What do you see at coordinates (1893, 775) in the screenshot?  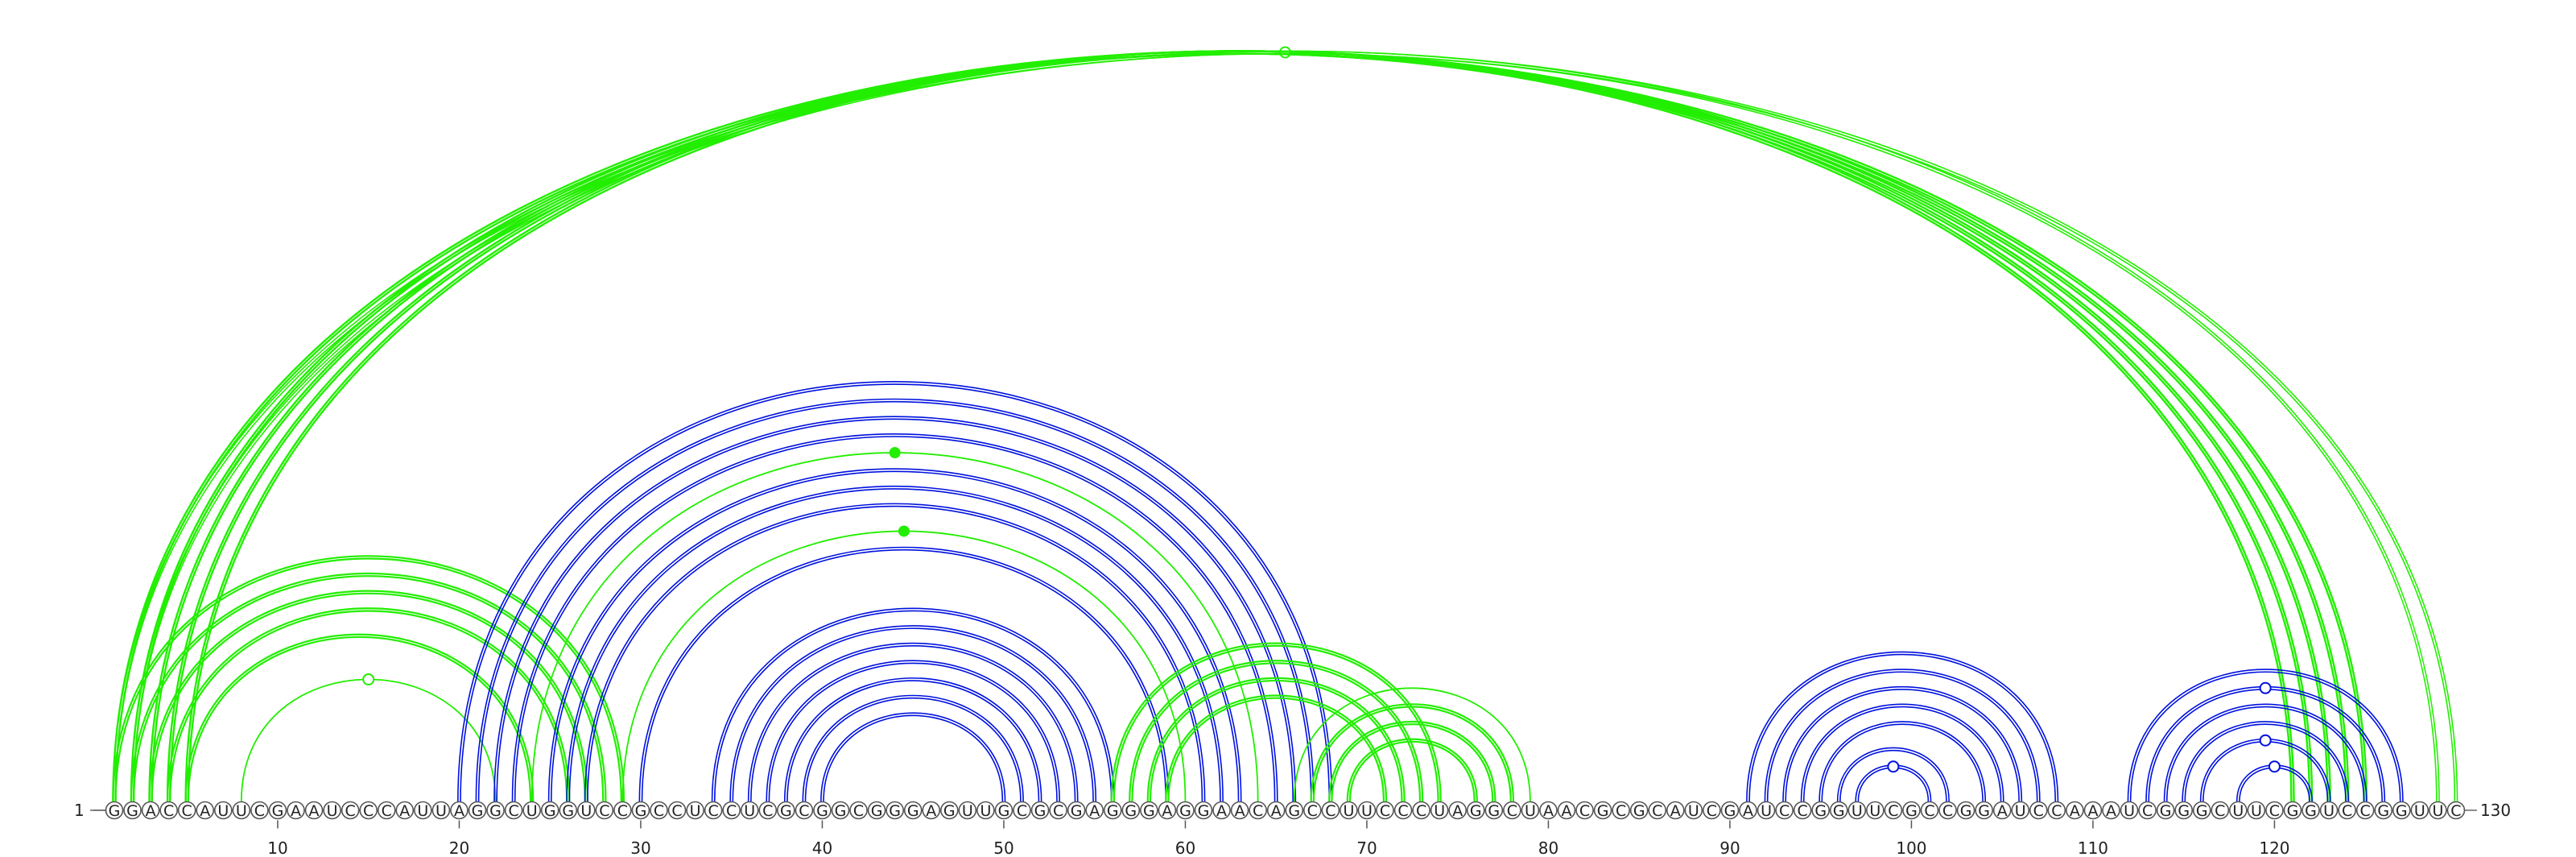 I see `base-pair-arc-96-102-inner` at bounding box center [1893, 775].